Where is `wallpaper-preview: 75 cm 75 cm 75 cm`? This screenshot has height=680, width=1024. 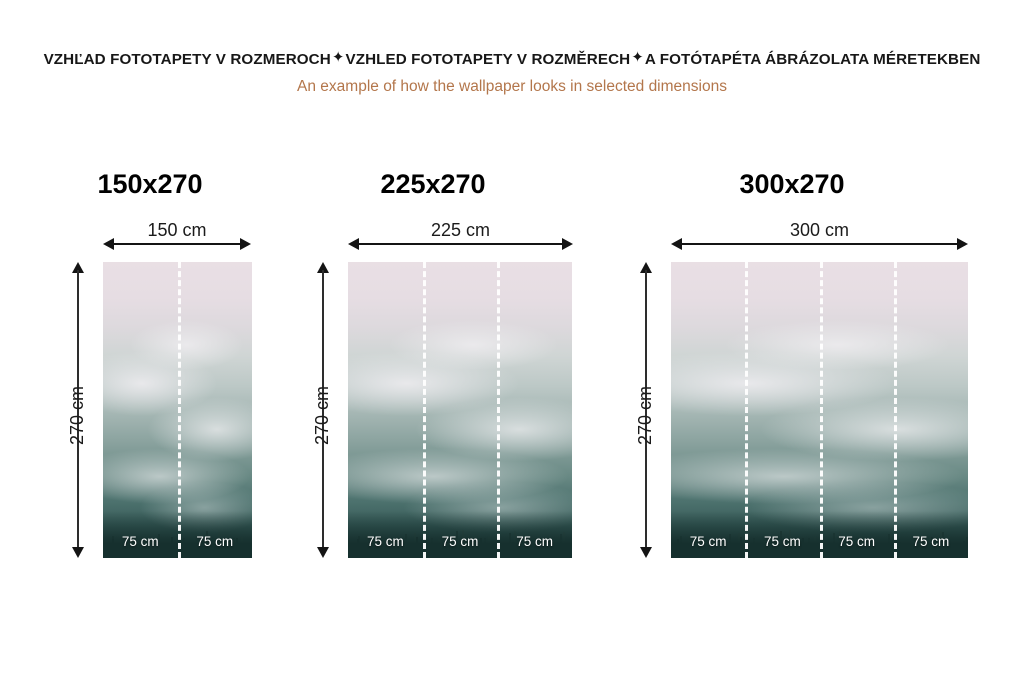
wallpaper-preview: 75 cm 75 cm 75 cm is located at coordinates (460, 410).